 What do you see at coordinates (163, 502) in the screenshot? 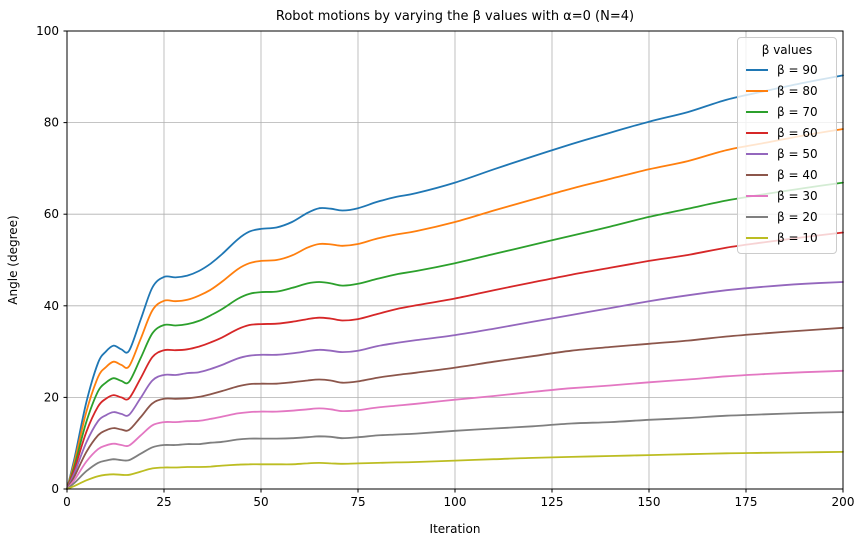
I see `x-tick-label: 25` at bounding box center [163, 502].